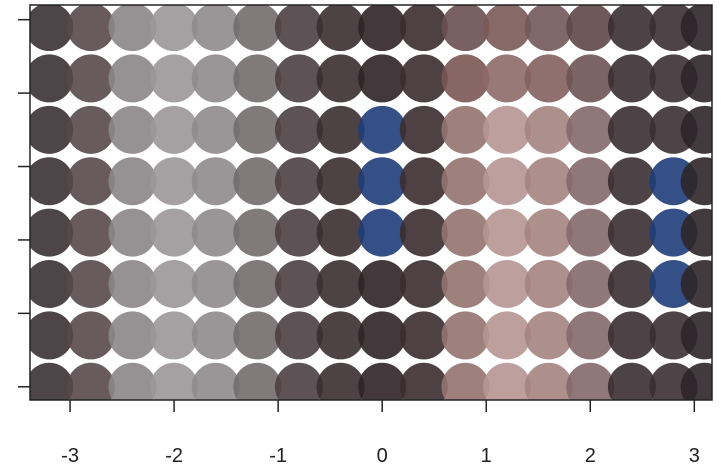 Image resolution: width=721 pixels, height=468 pixels. I want to click on x-tick-label: -3, so click(70, 456).